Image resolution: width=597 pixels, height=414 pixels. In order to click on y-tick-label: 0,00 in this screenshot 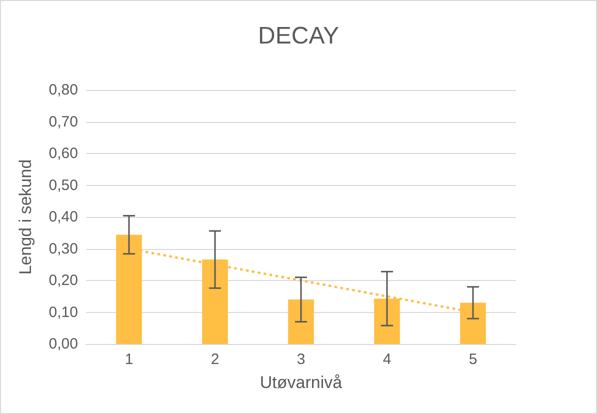, I will do `click(63, 344)`.